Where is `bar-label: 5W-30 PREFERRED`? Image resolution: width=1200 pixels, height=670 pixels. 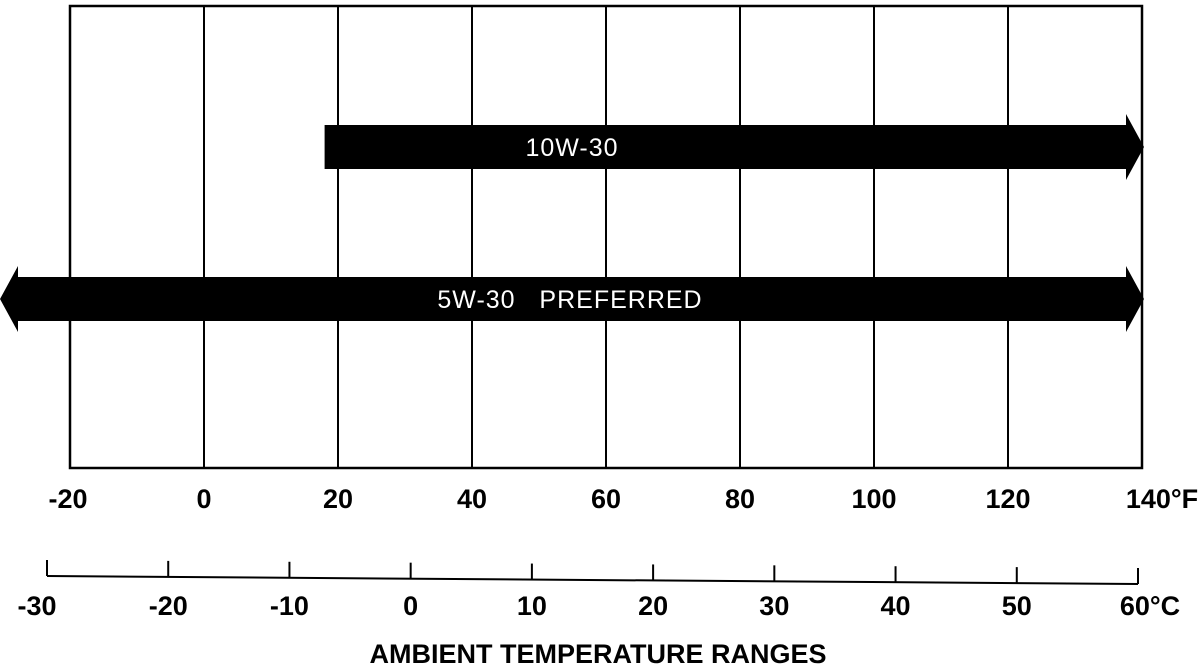 bar-label: 5W-30 PREFERRED is located at coordinates (569, 300).